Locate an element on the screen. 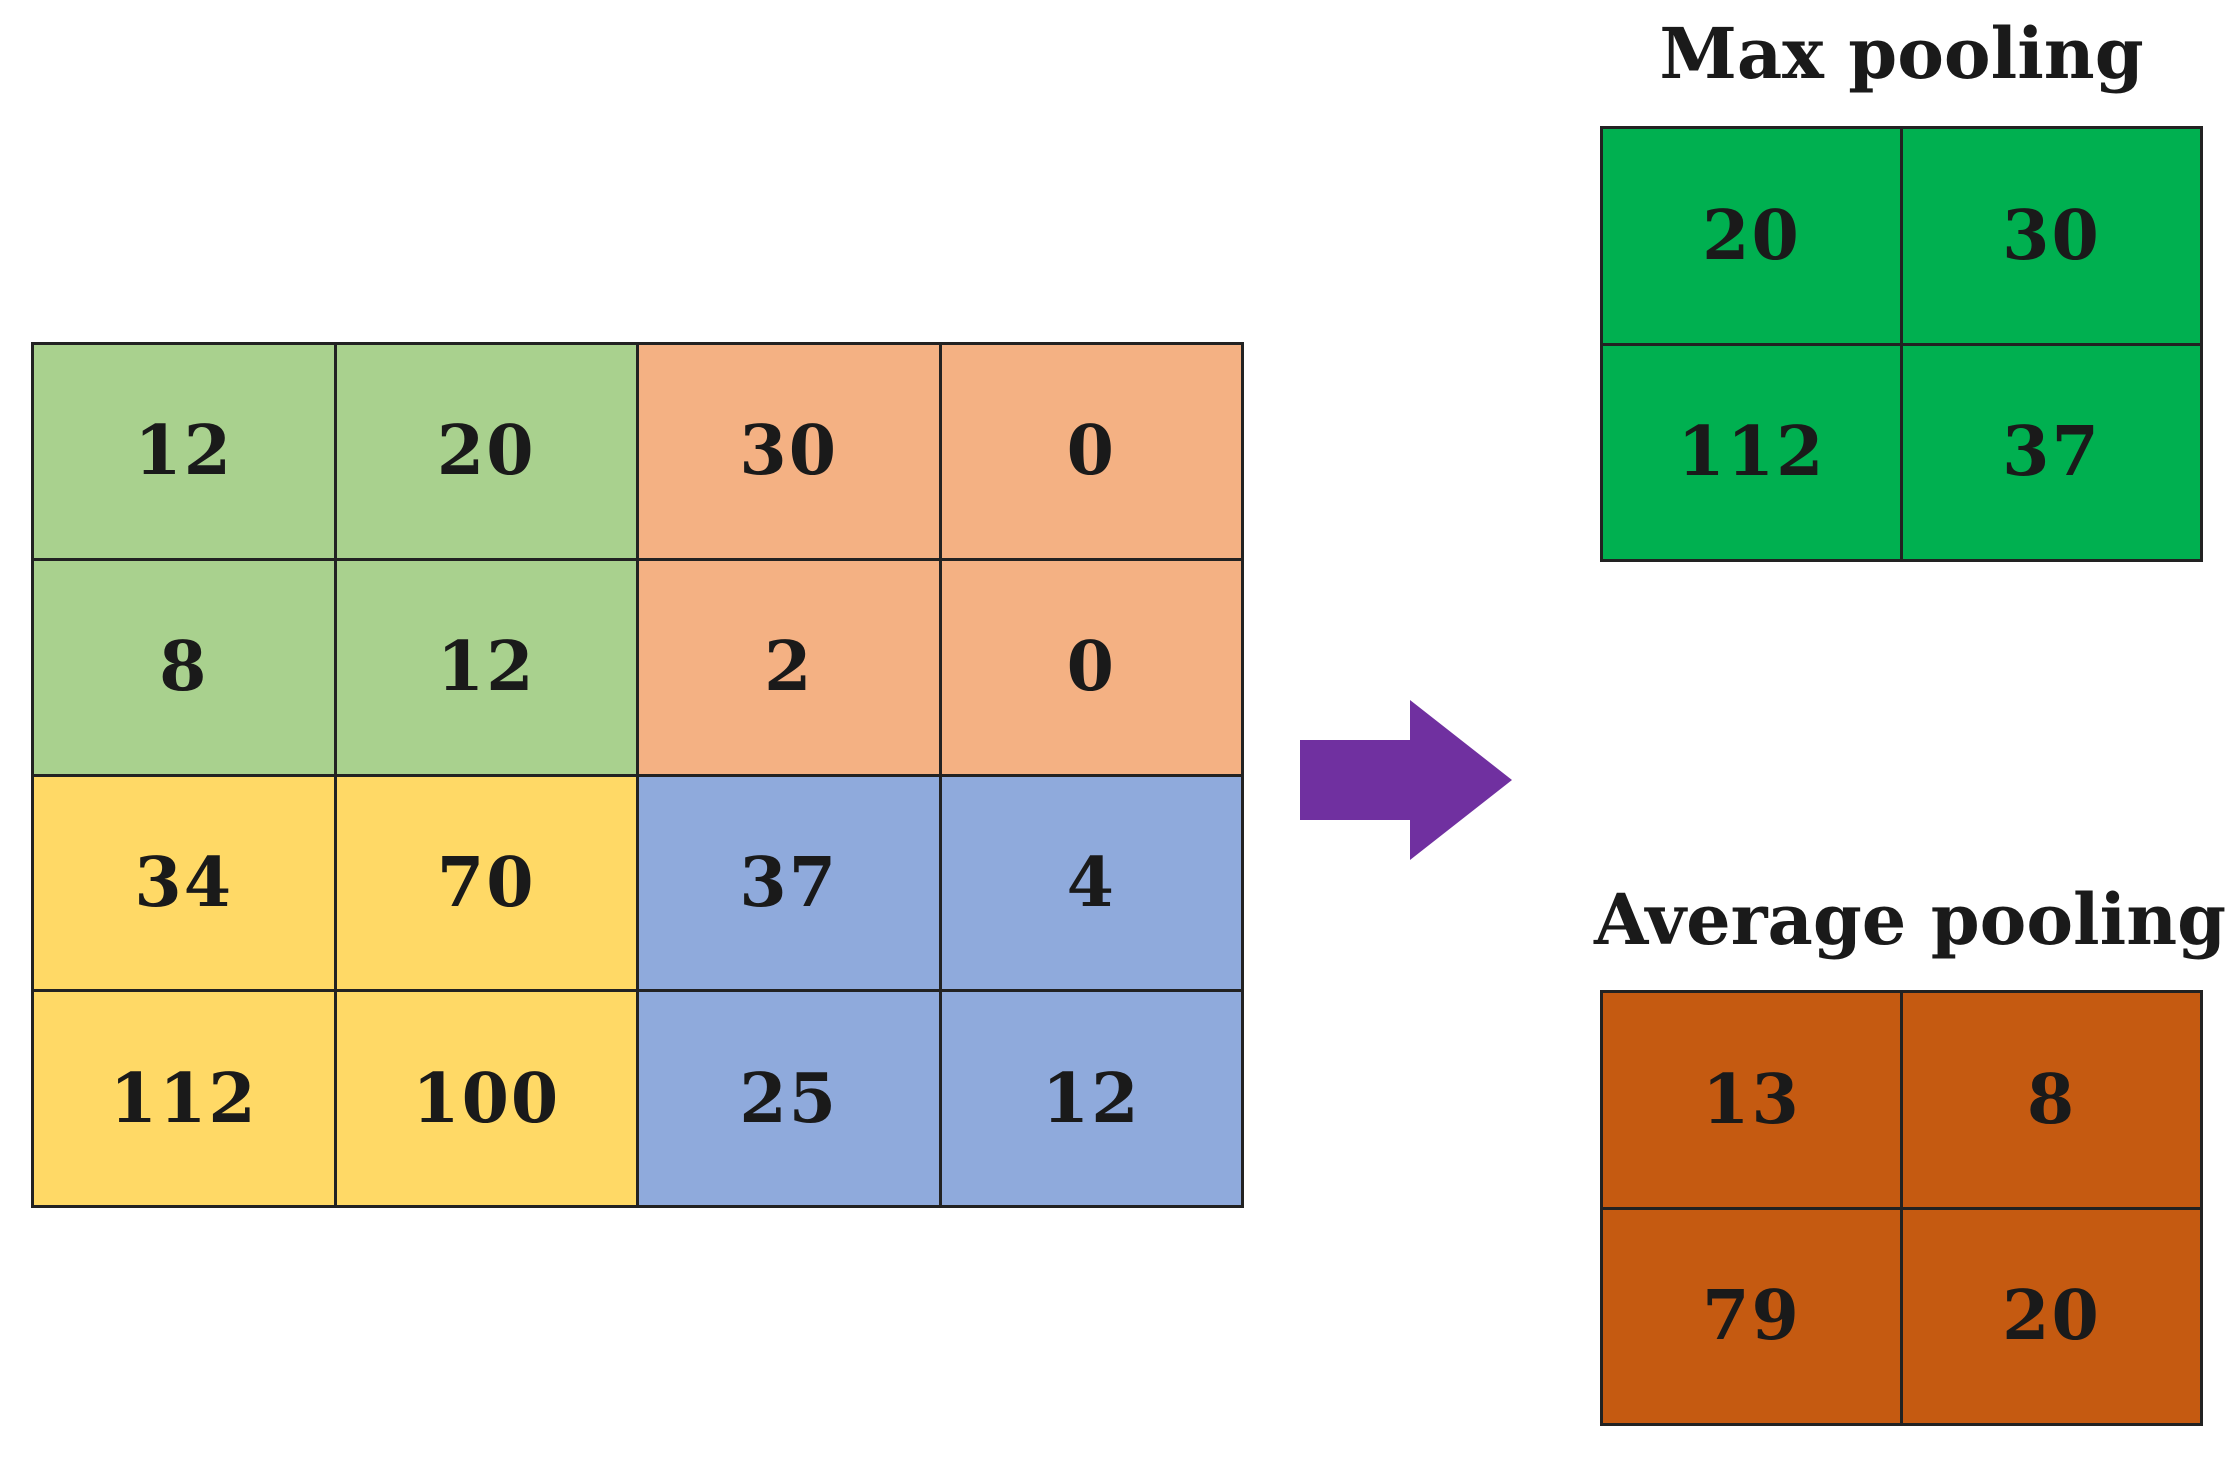  input-cell-r3c1: 100 is located at coordinates (487, 1100).